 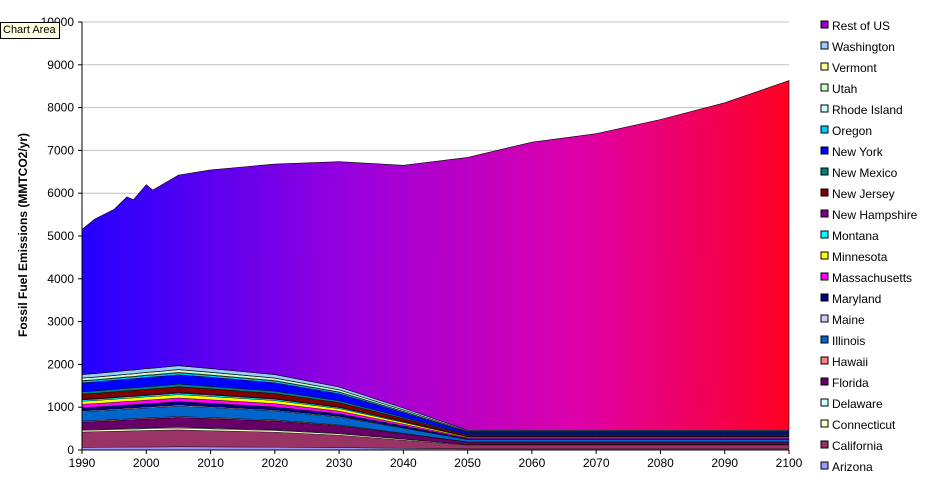 I want to click on legend-item-hawaii: Hawaii, so click(x=850, y=362).